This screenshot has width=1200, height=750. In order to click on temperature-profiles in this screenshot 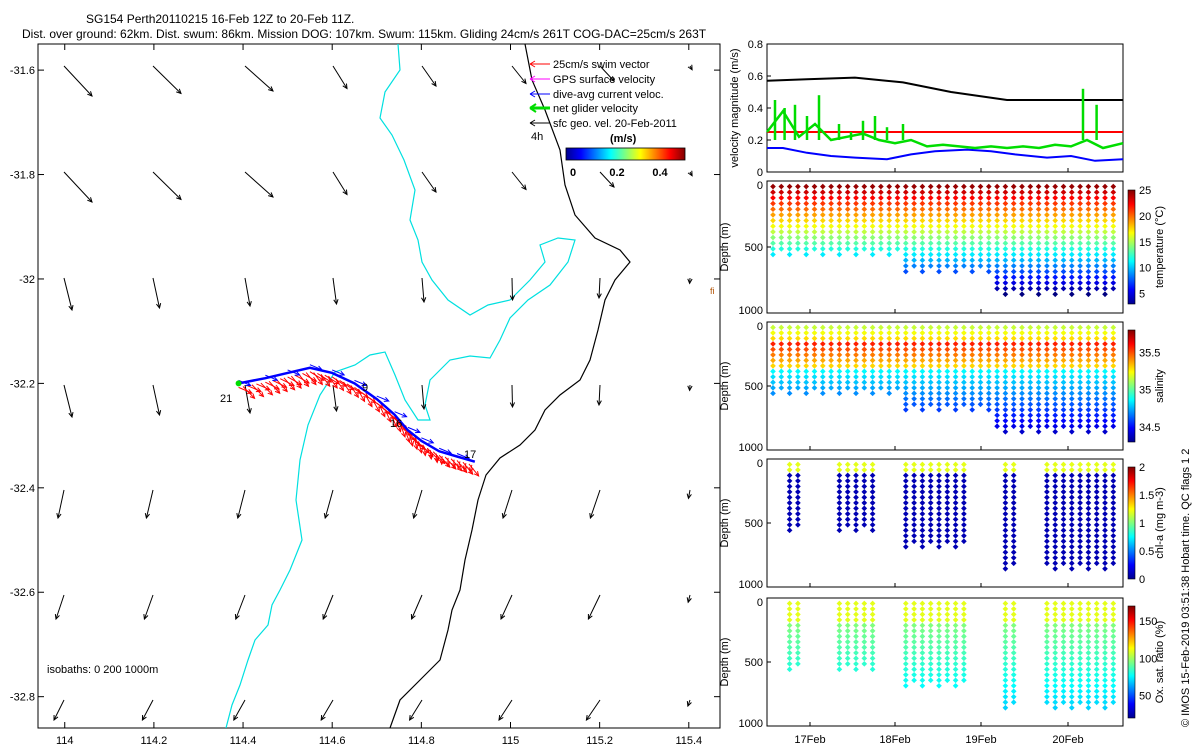, I will do `click(943, 240)`.